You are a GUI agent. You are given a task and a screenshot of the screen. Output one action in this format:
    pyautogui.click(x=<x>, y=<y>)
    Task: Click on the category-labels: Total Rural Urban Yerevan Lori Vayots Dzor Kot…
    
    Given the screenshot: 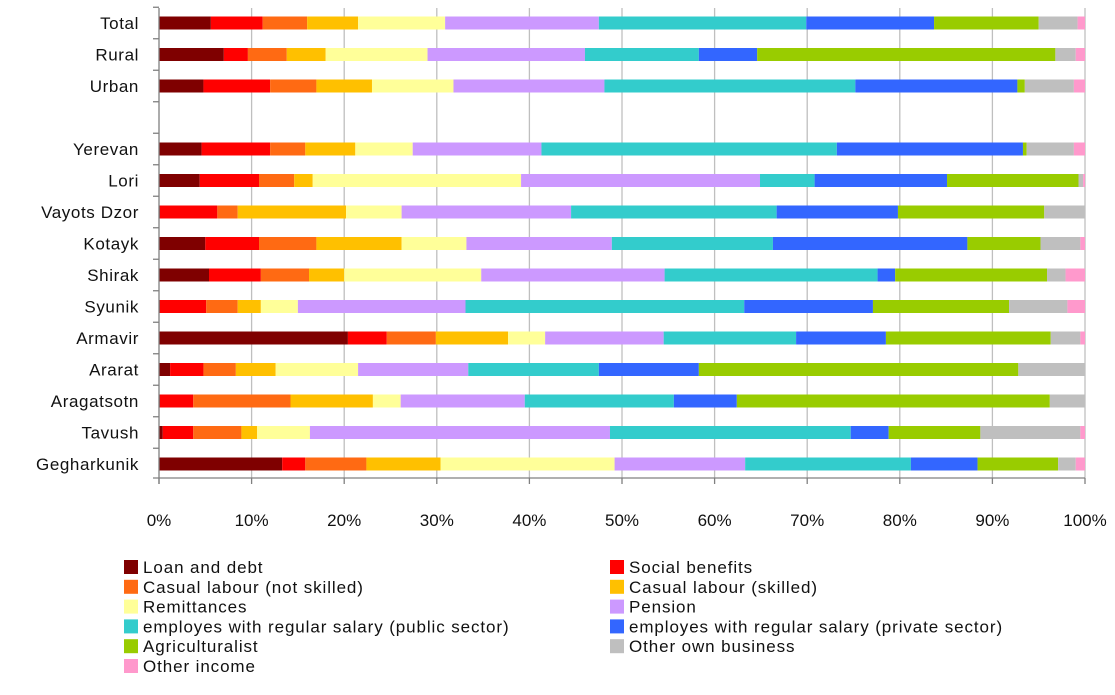 What is the action you would take?
    pyautogui.click(x=87, y=244)
    